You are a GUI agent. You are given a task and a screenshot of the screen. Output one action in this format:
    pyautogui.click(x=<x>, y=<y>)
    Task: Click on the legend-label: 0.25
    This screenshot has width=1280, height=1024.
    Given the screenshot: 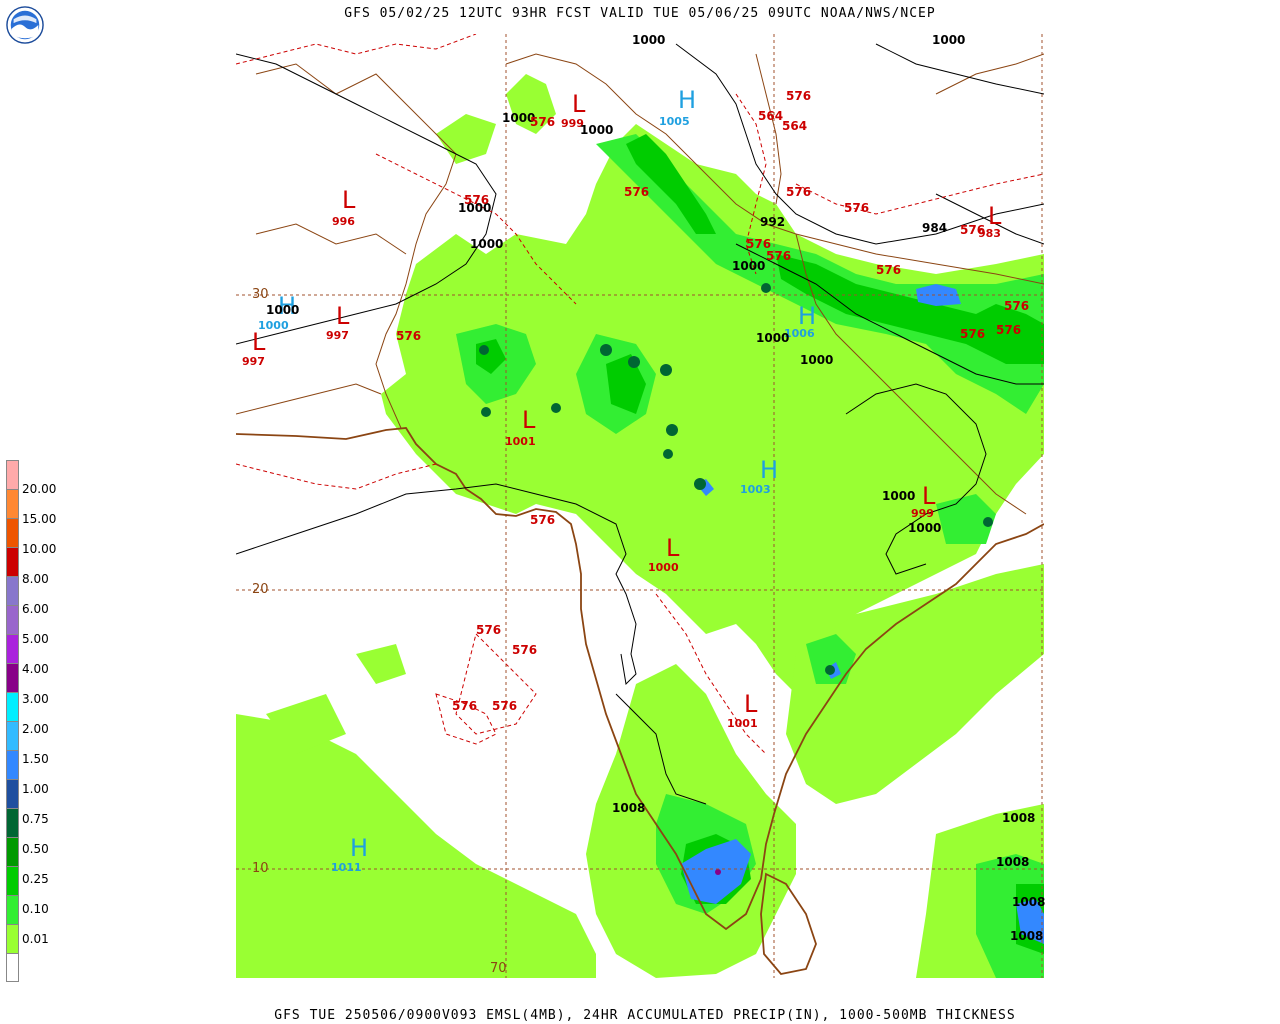 What is the action you would take?
    pyautogui.click(x=35, y=879)
    